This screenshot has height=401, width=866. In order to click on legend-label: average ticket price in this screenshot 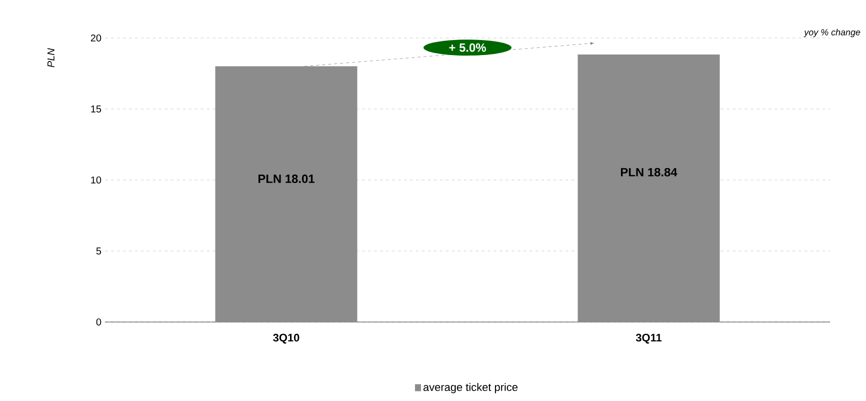, I will do `click(470, 388)`.